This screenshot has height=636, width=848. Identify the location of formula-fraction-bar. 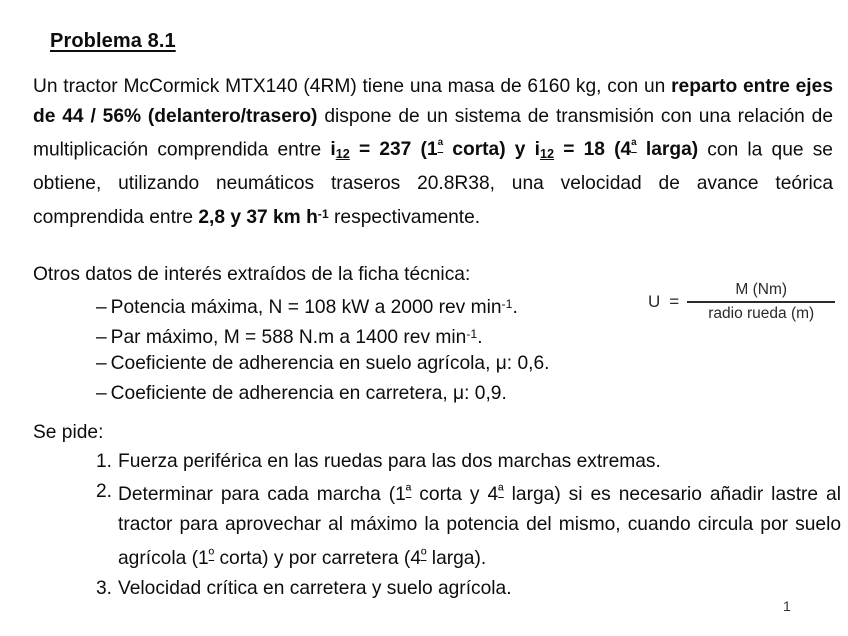
(761, 302).